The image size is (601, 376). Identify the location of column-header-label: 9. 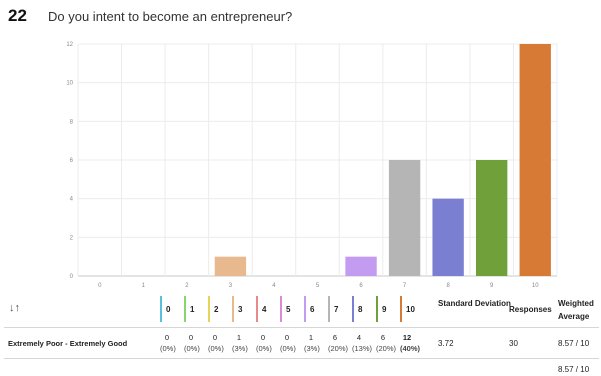
(384, 309).